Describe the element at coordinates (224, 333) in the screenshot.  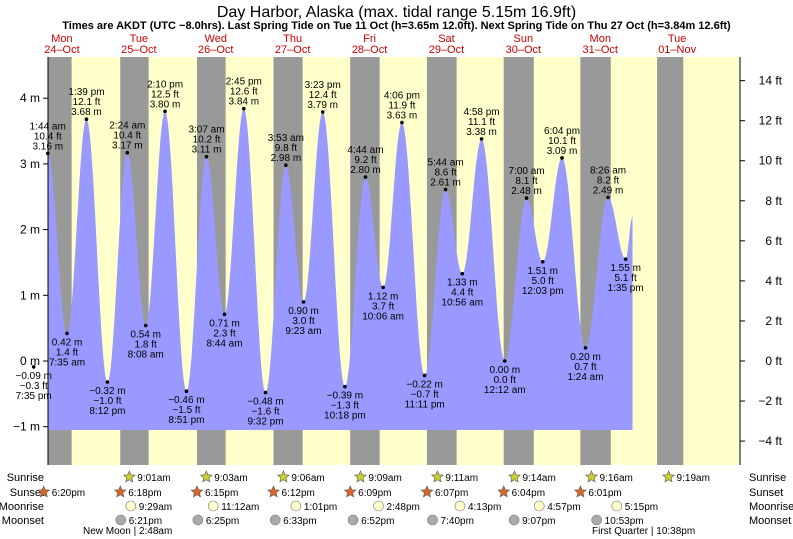
I see `low-tide-height-ft: 2.3 ft` at that location.